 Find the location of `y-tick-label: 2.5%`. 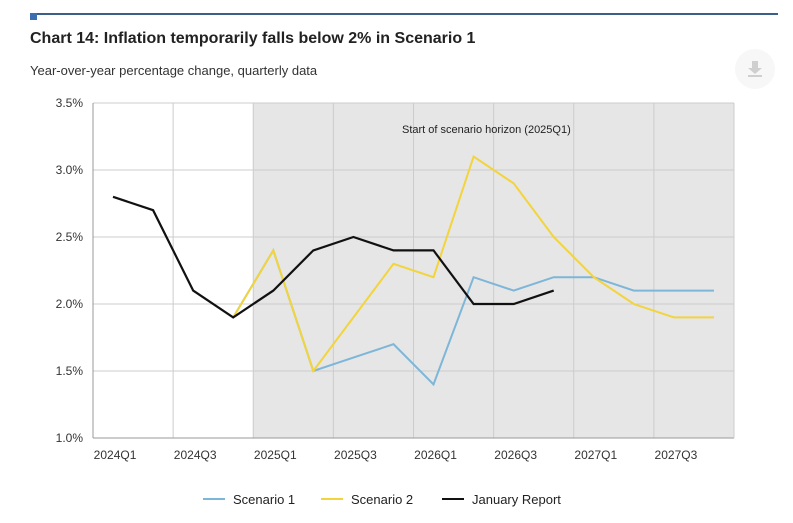

y-tick-label: 2.5% is located at coordinates (70, 237).